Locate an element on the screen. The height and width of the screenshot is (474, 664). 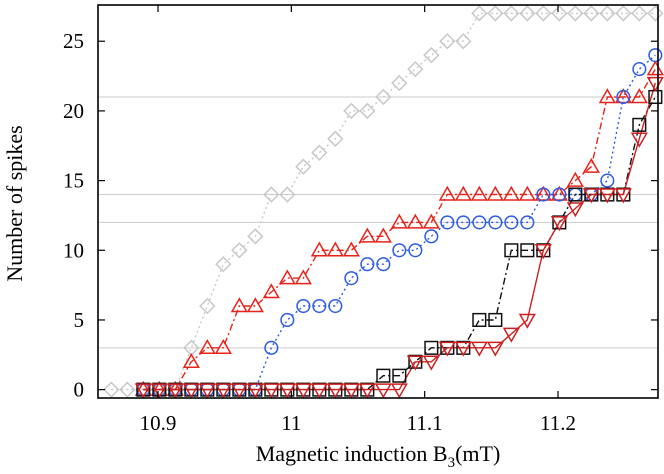
x-tick-label: 10.9 is located at coordinates (158, 423).